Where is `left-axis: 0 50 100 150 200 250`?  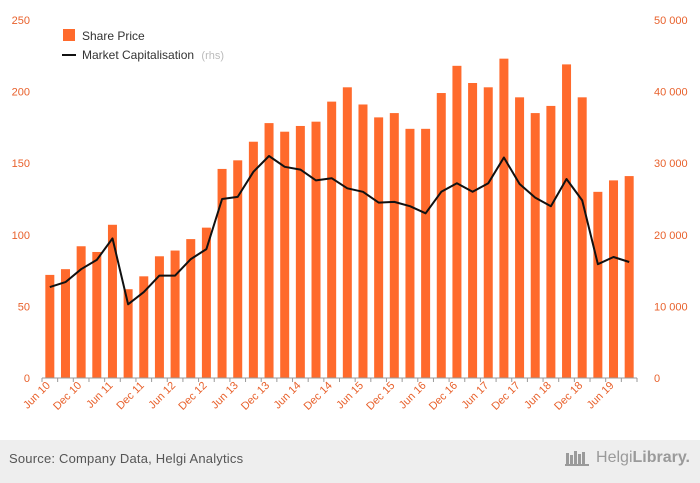
left-axis: 0 50 100 150 200 250 is located at coordinates (21, 200).